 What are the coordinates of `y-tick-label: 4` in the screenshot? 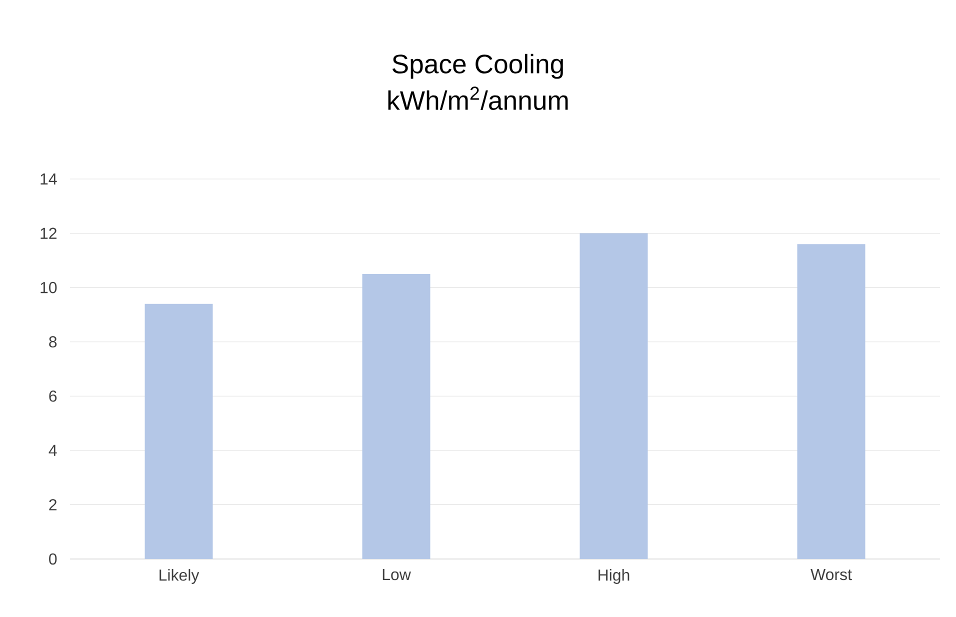 It's located at (52, 450).